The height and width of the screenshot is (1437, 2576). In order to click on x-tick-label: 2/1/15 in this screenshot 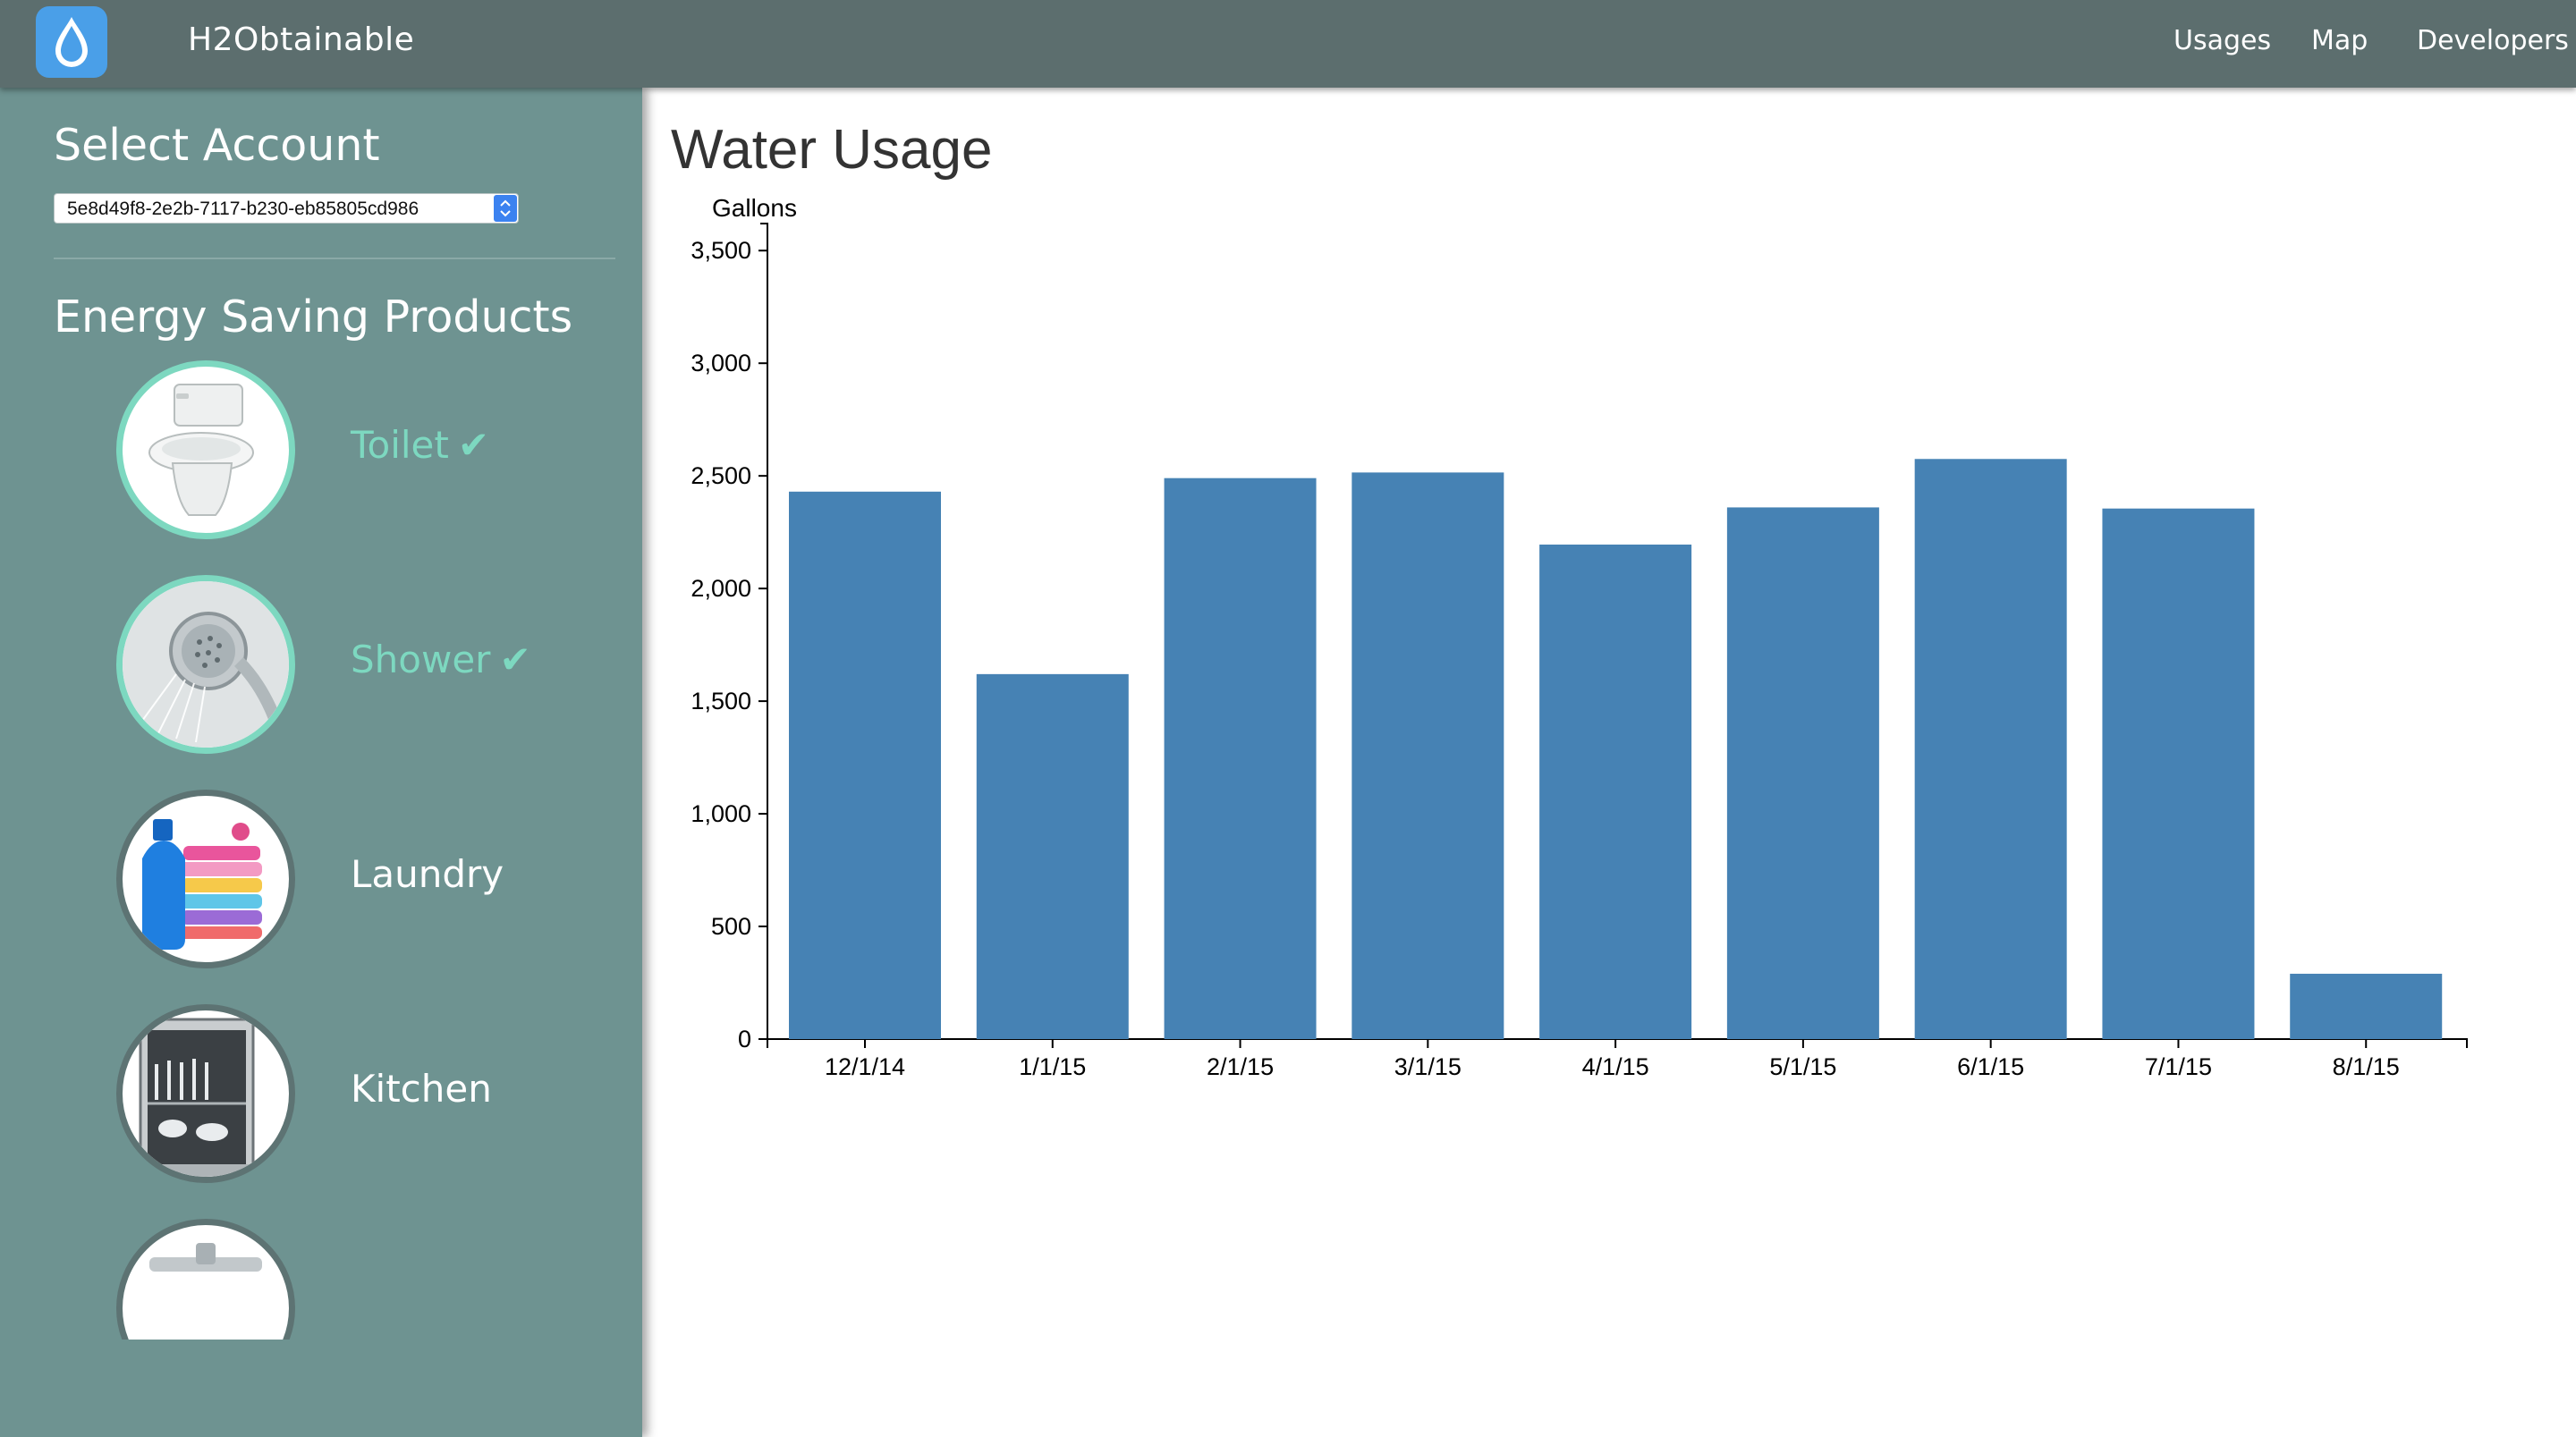, I will do `click(1240, 1067)`.